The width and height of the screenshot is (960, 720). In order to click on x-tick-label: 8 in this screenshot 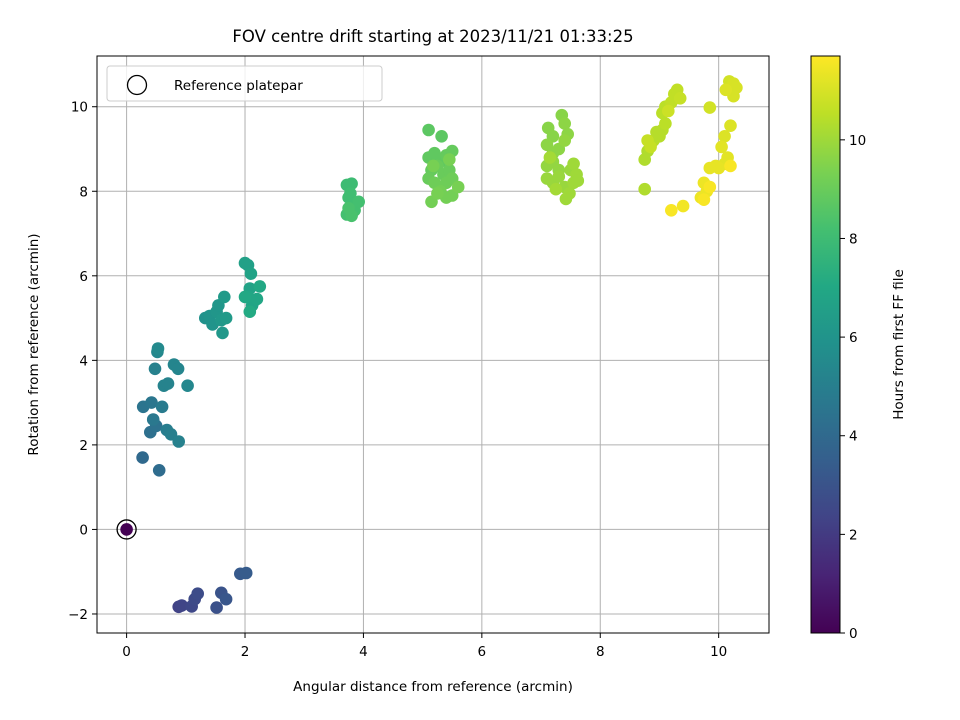, I will do `click(600, 652)`.